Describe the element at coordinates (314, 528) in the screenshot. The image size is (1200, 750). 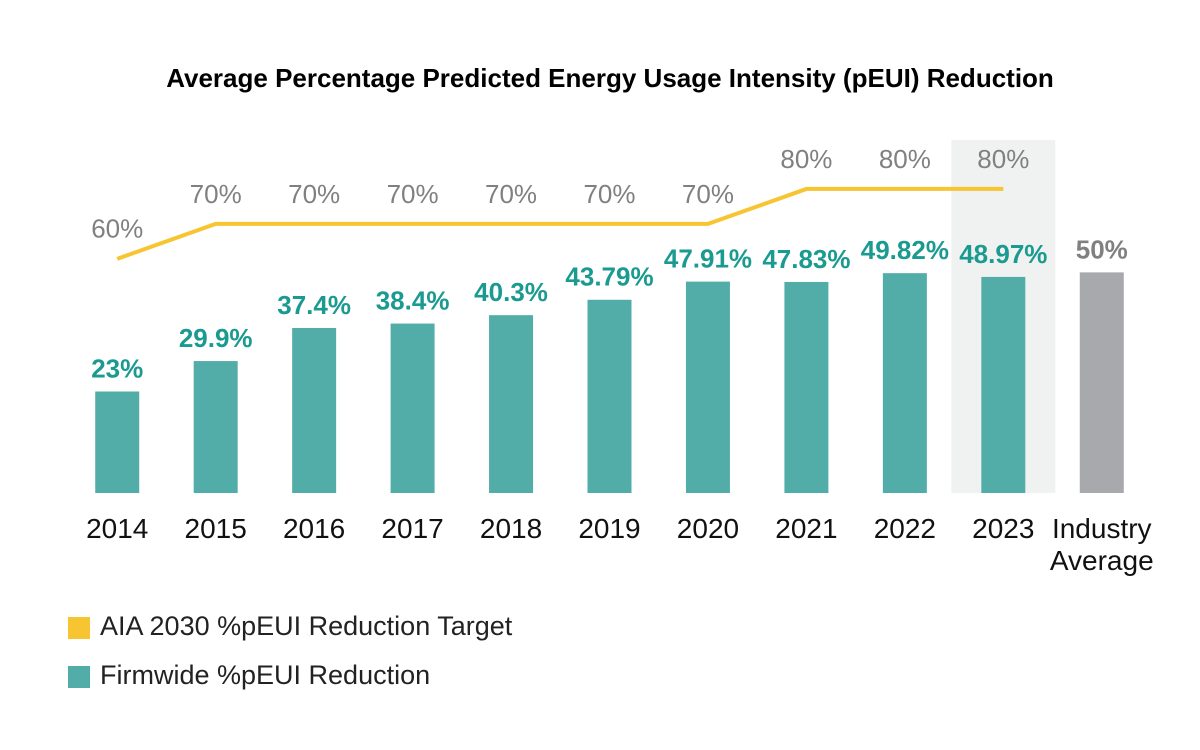
I see `x-tick-label: 2016` at that location.